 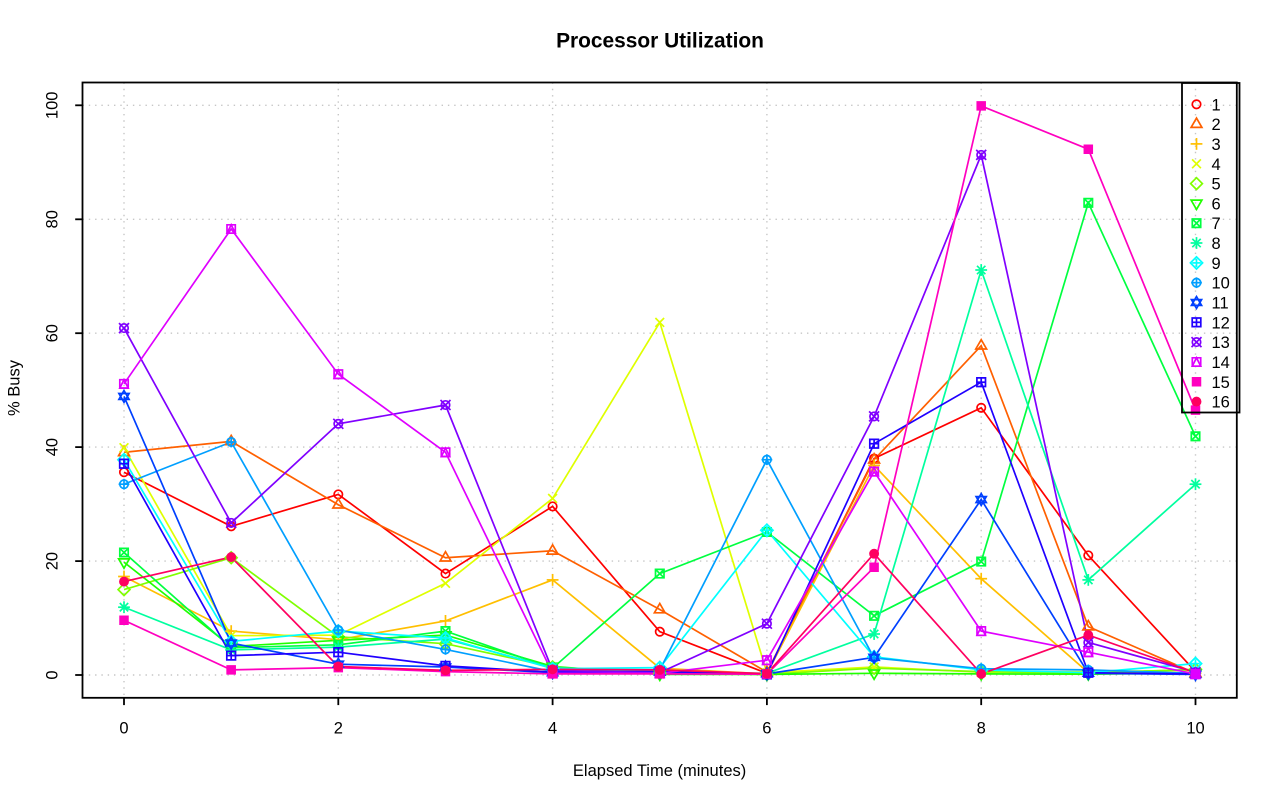 What do you see at coordinates (1216, 185) in the screenshot?
I see `svg-text: 5` at bounding box center [1216, 185].